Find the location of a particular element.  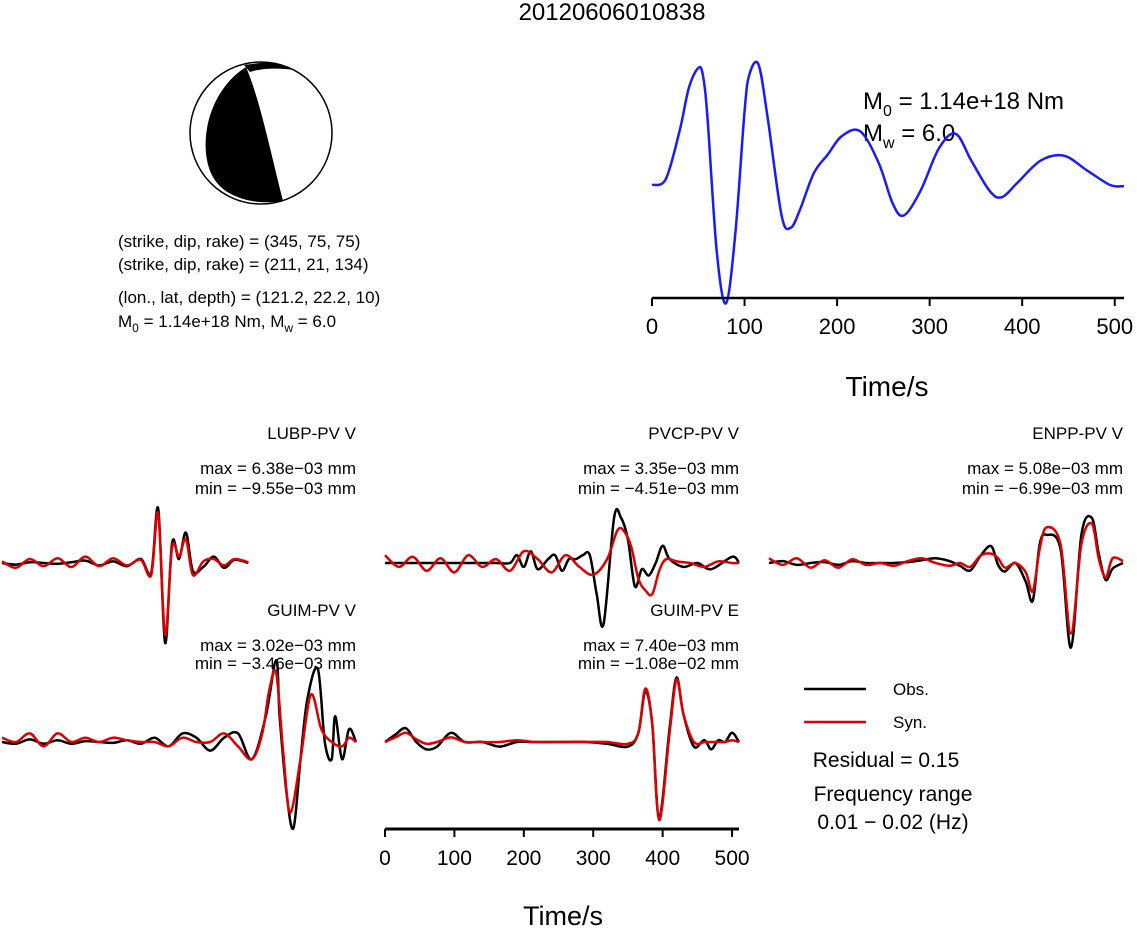

stf-tick-label: 0 is located at coordinates (652, 326).